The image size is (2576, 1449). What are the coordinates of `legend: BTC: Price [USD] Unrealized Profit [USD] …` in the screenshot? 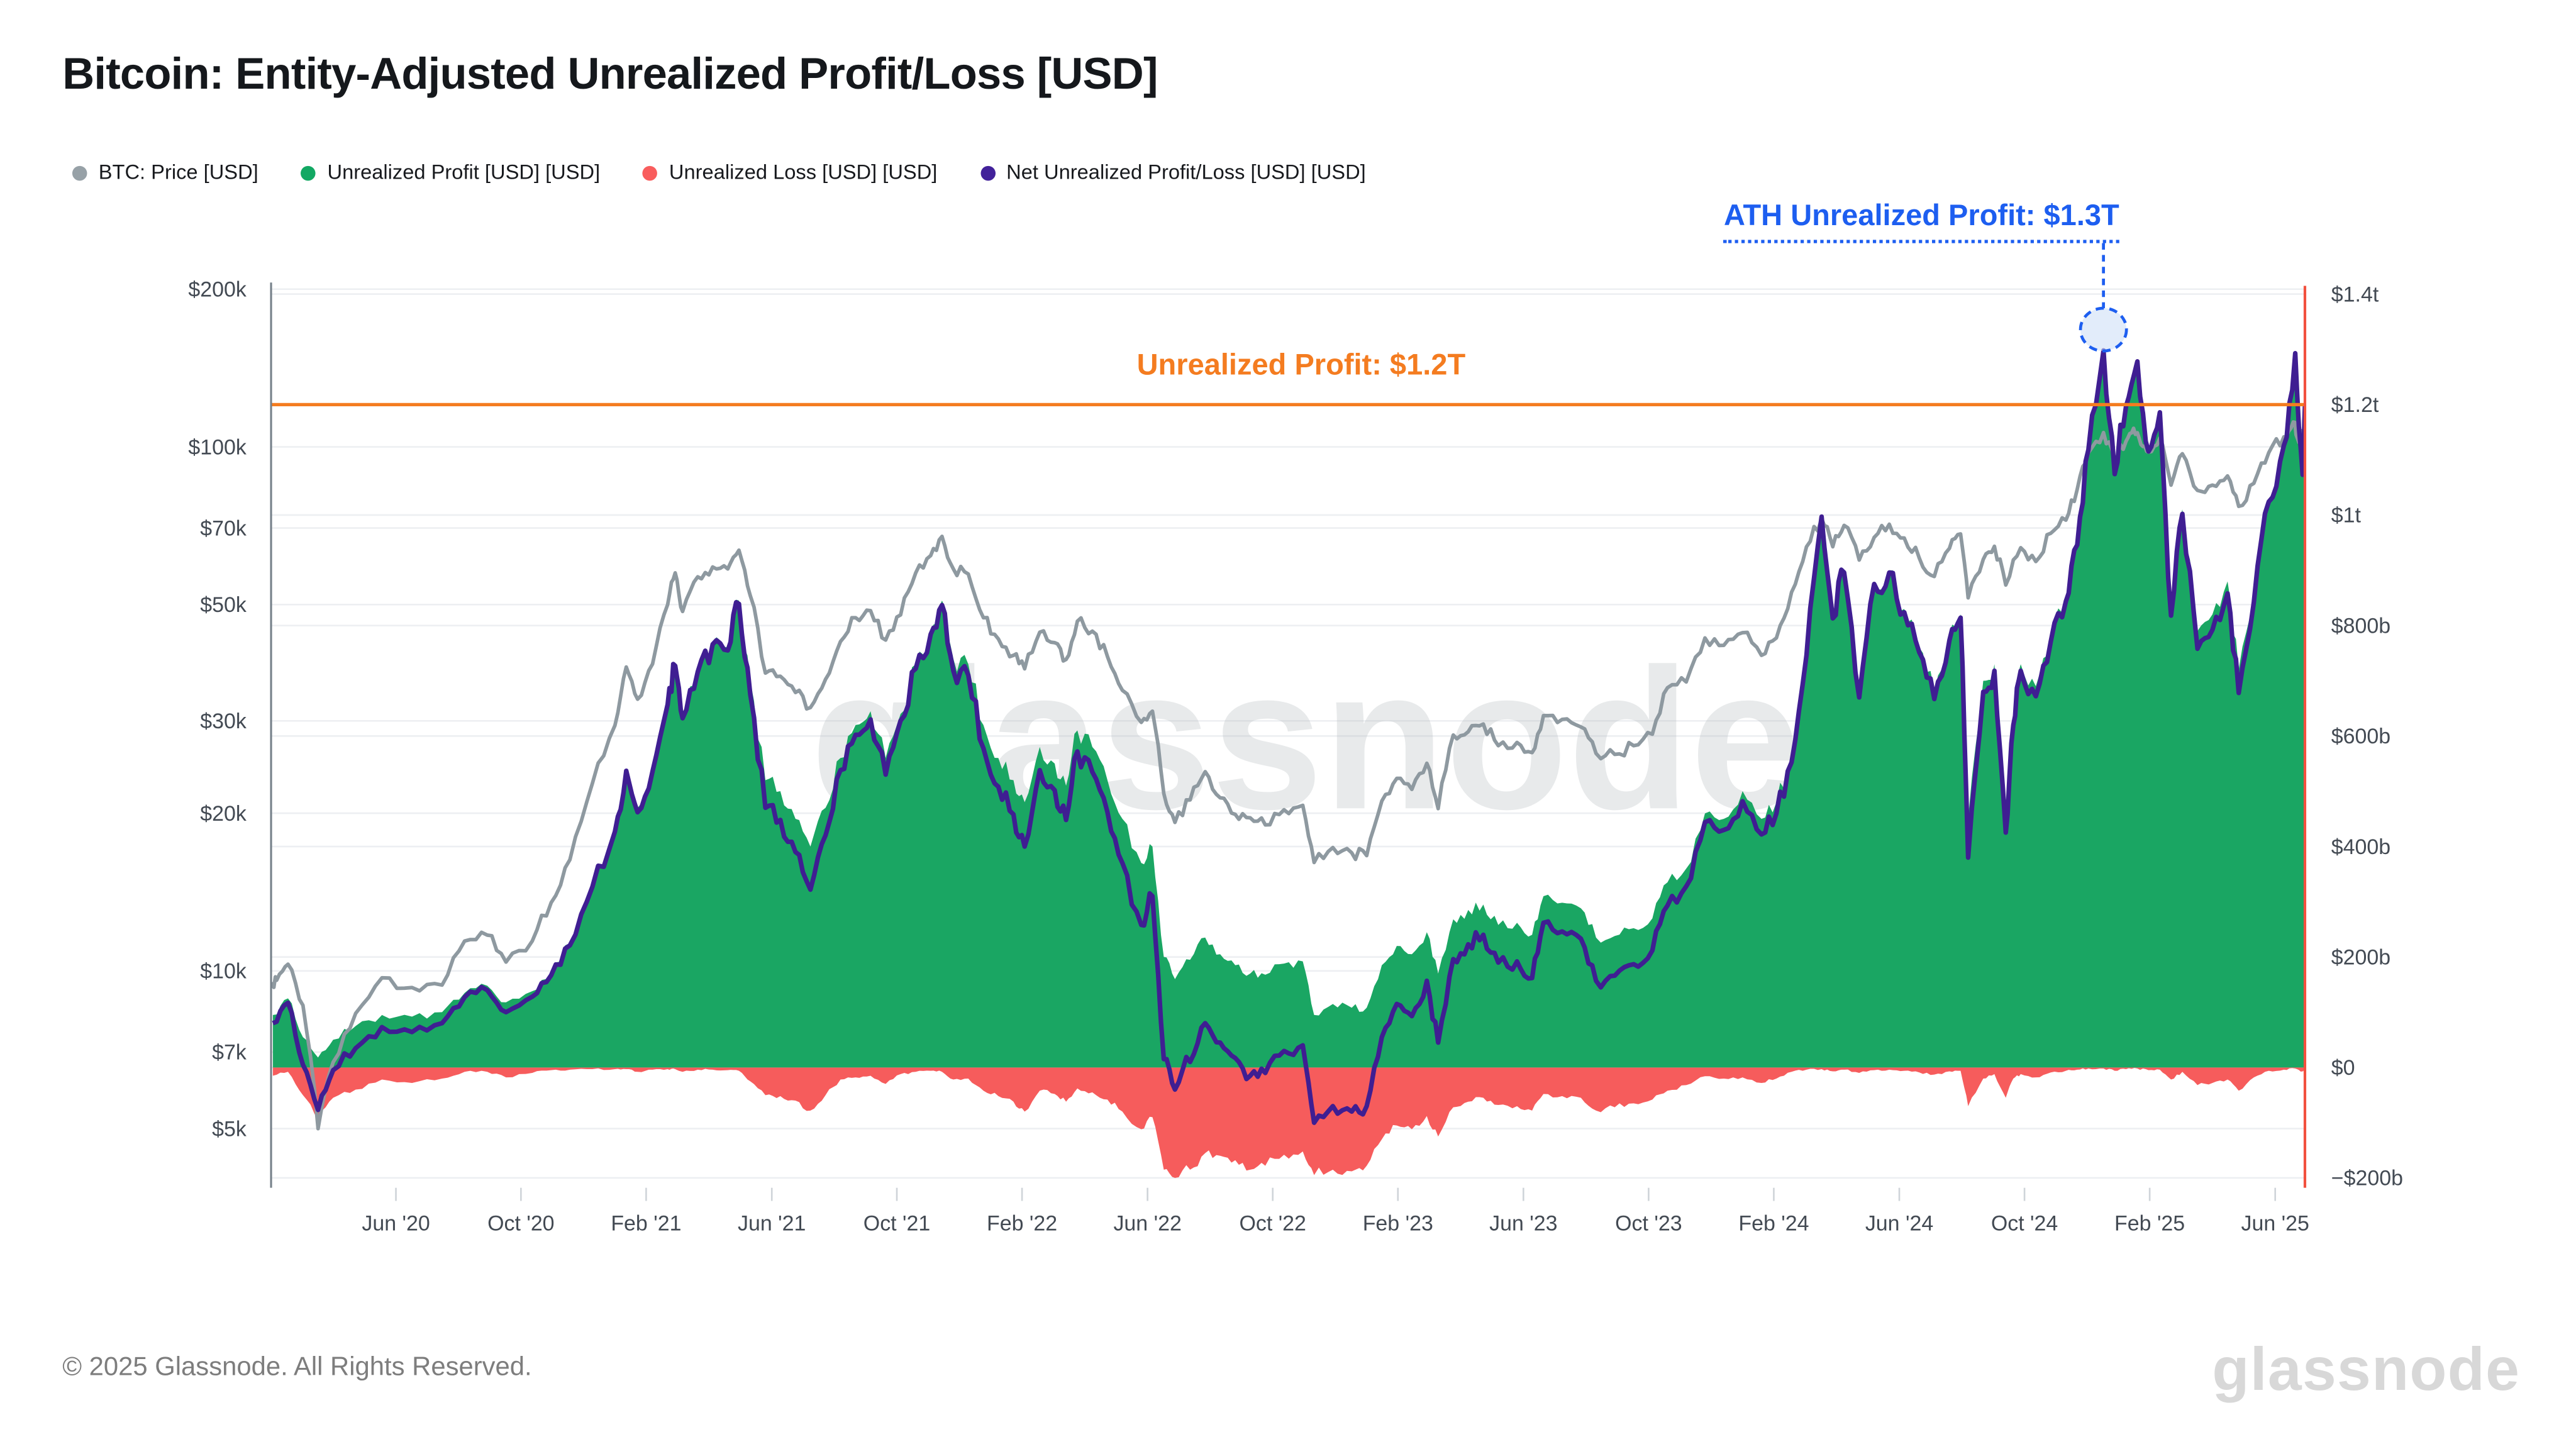 It's located at (719, 172).